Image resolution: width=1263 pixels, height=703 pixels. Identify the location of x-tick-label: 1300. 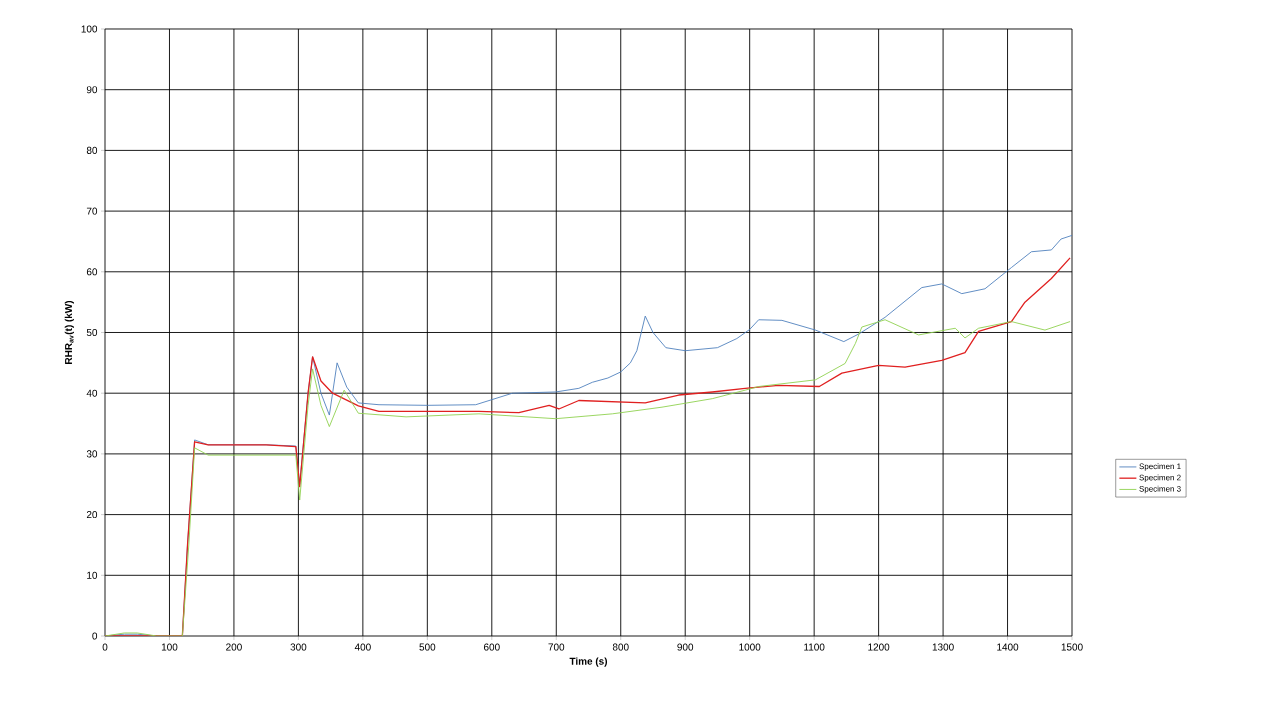
(943, 647).